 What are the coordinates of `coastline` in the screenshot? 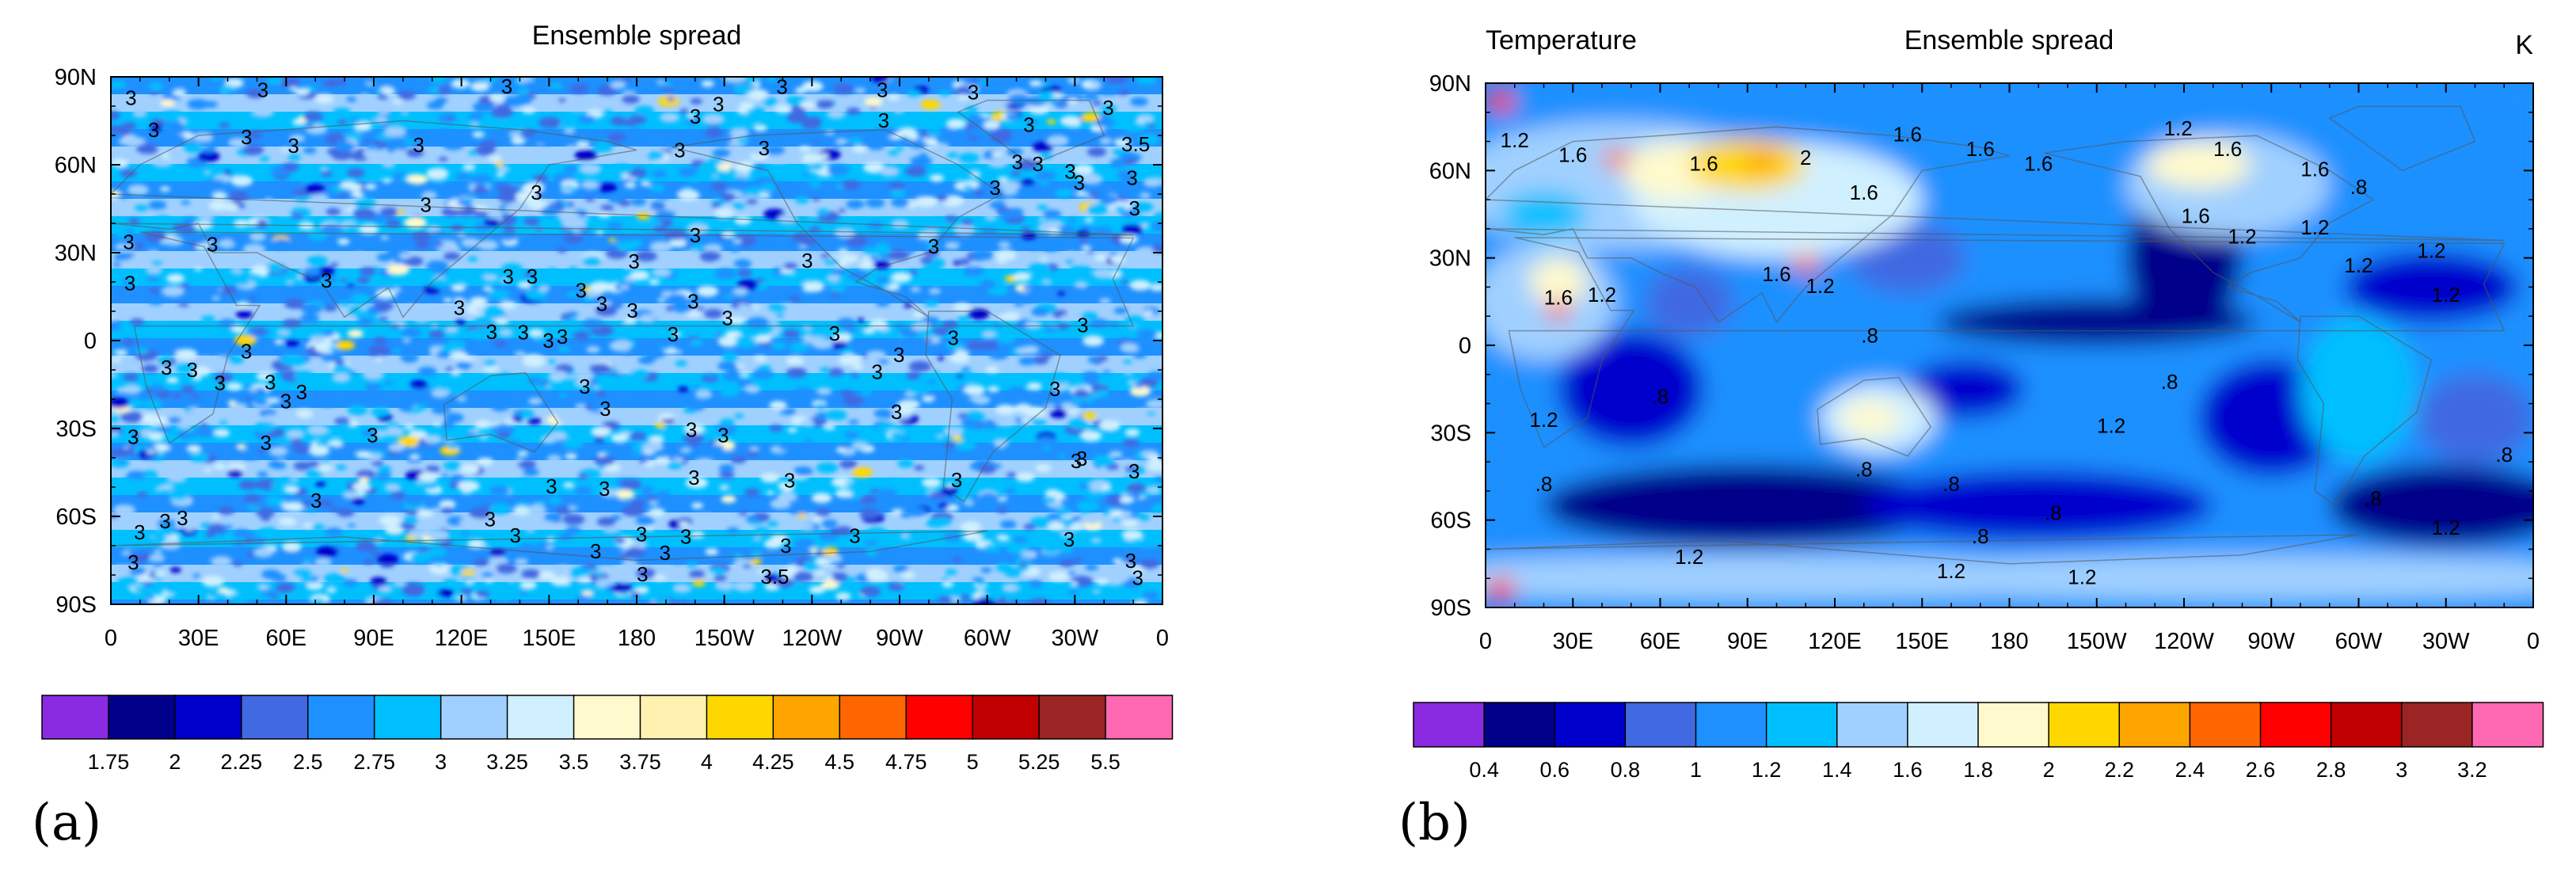 It's located at (993, 407).